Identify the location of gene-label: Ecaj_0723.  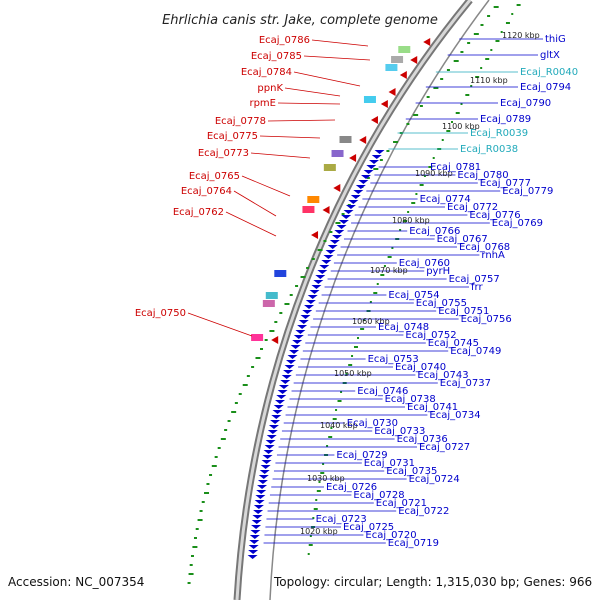
(341, 519).